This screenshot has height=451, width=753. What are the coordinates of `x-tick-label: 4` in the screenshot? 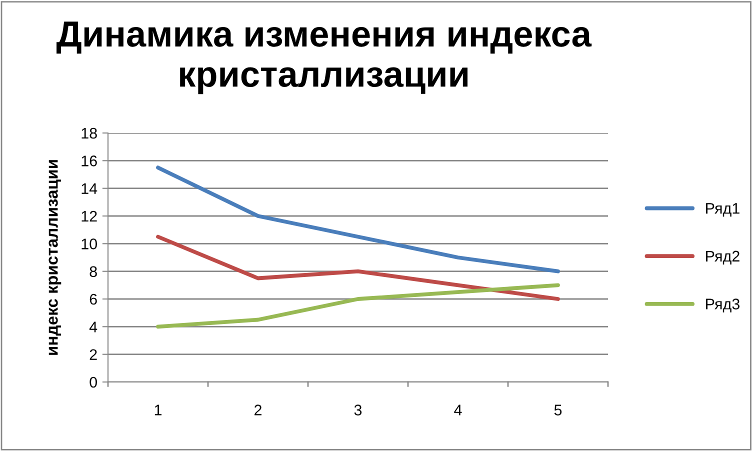 It's located at (458, 410).